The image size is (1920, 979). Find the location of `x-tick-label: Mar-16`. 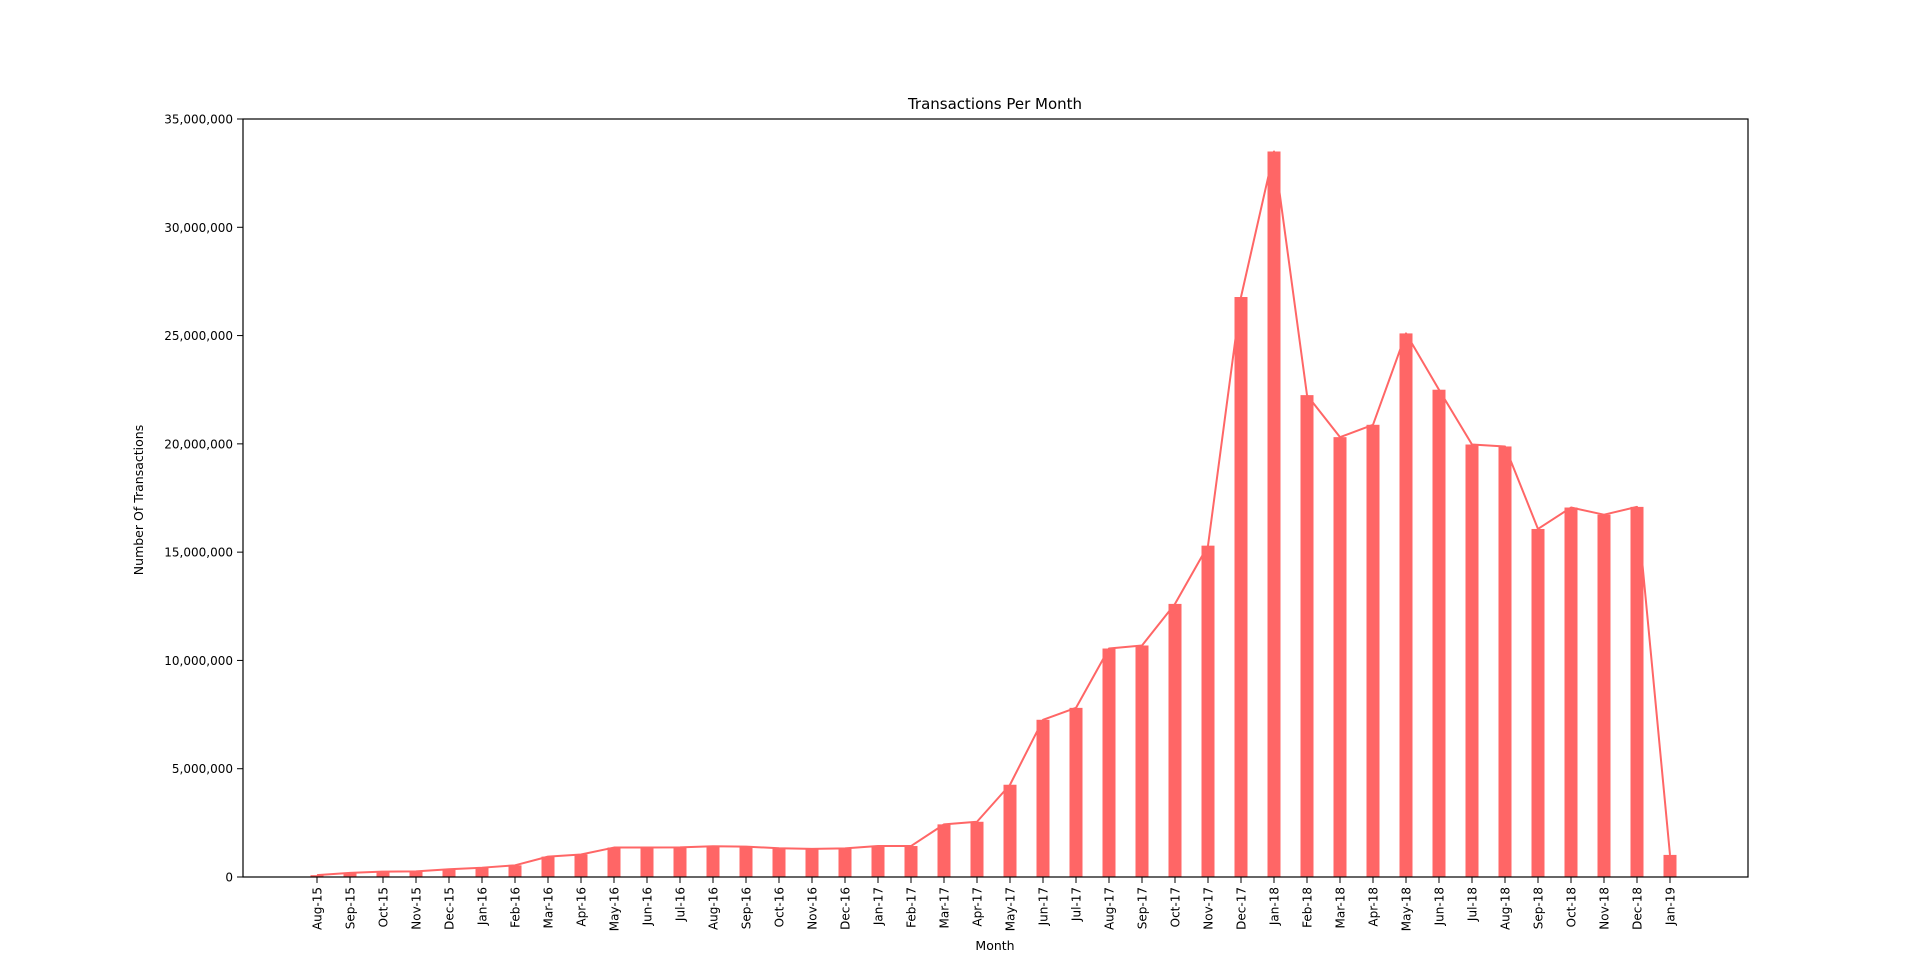

x-tick-label: Mar-16 is located at coordinates (549, 907).